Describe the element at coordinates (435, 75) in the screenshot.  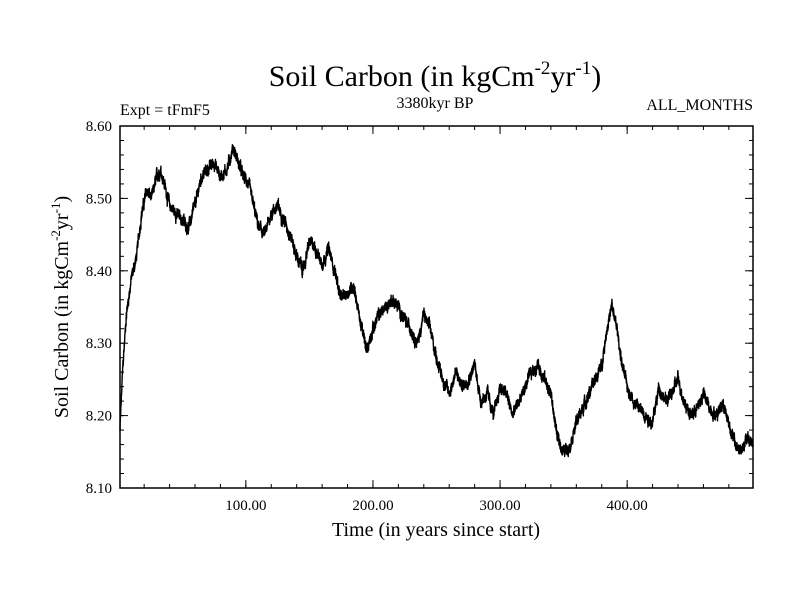
I see `chart-title: Soil Carbon (in kgCm-2yr-1)` at that location.